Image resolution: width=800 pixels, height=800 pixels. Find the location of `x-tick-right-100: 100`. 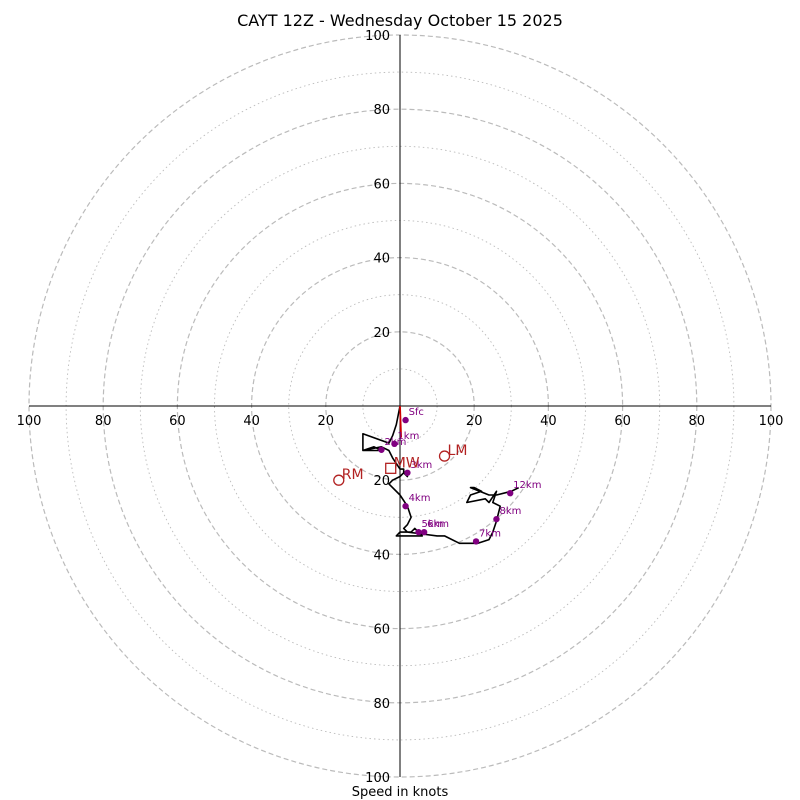

x-tick-right-100: 100 is located at coordinates (771, 421).